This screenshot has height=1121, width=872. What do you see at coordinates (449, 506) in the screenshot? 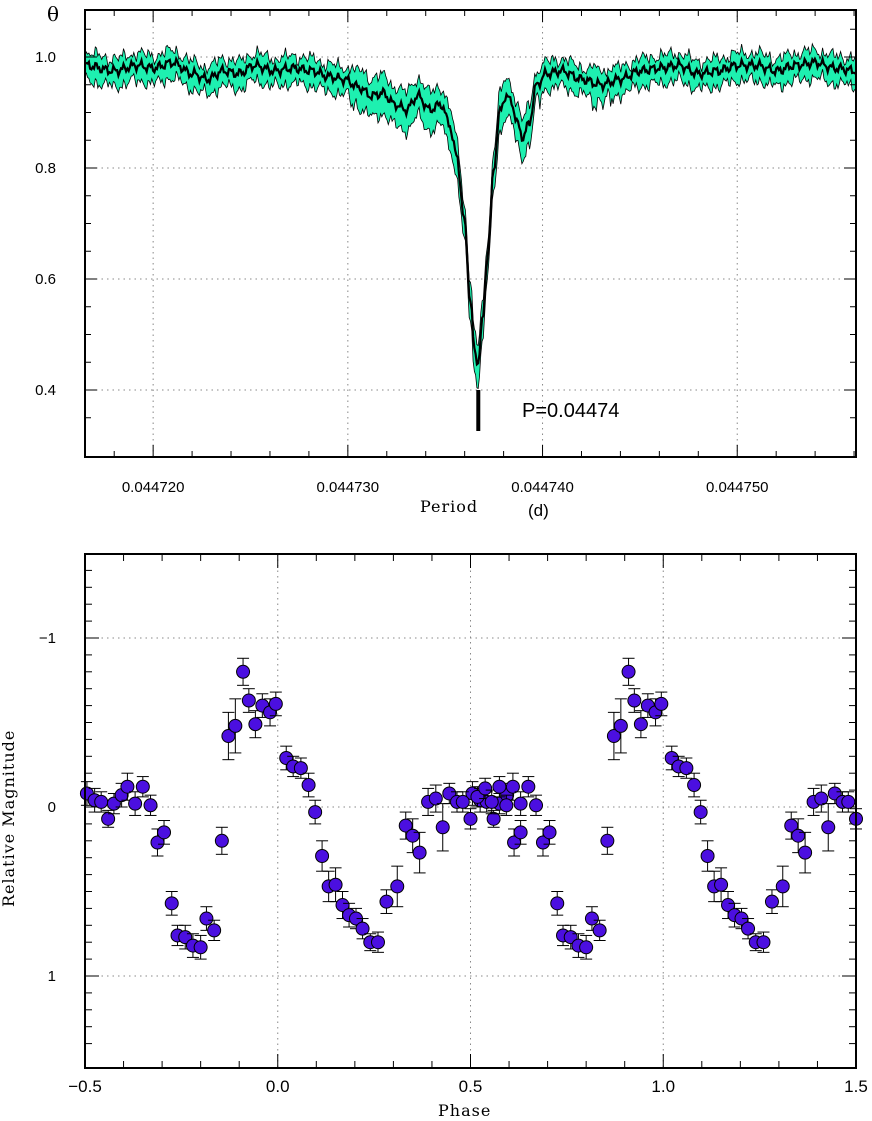
I see `periodogram-x-axis-label: Period` at bounding box center [449, 506].